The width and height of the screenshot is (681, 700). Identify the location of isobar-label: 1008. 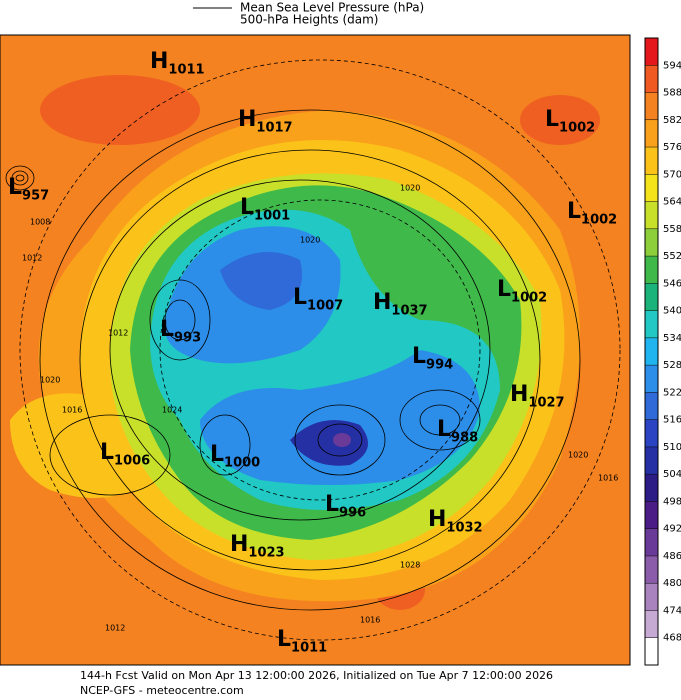
(40, 222).